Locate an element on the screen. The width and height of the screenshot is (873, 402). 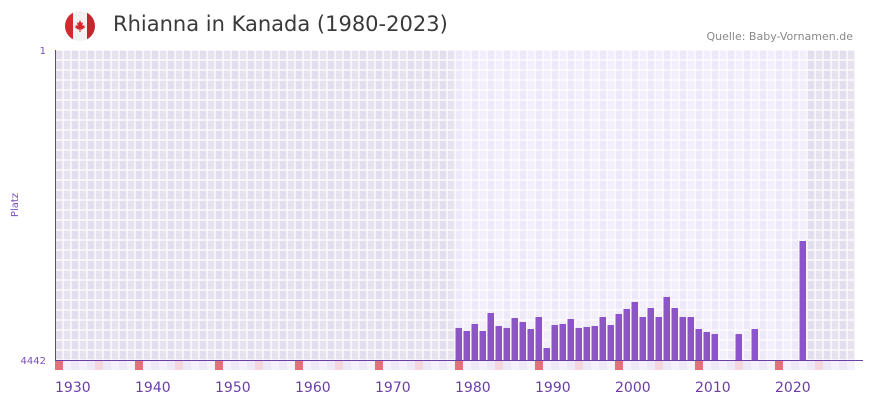
bar-2017 is located at coordinates (754, 344).